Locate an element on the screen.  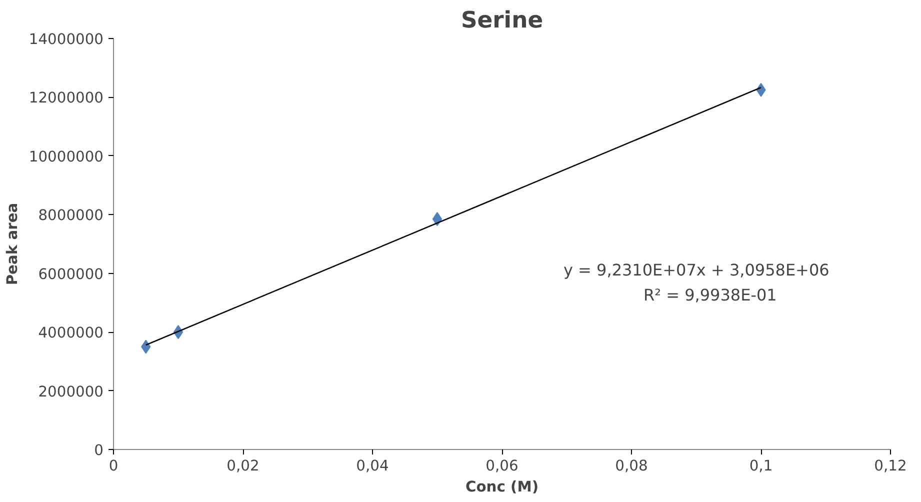
y-tick-label: 6000000 is located at coordinates (71, 274).